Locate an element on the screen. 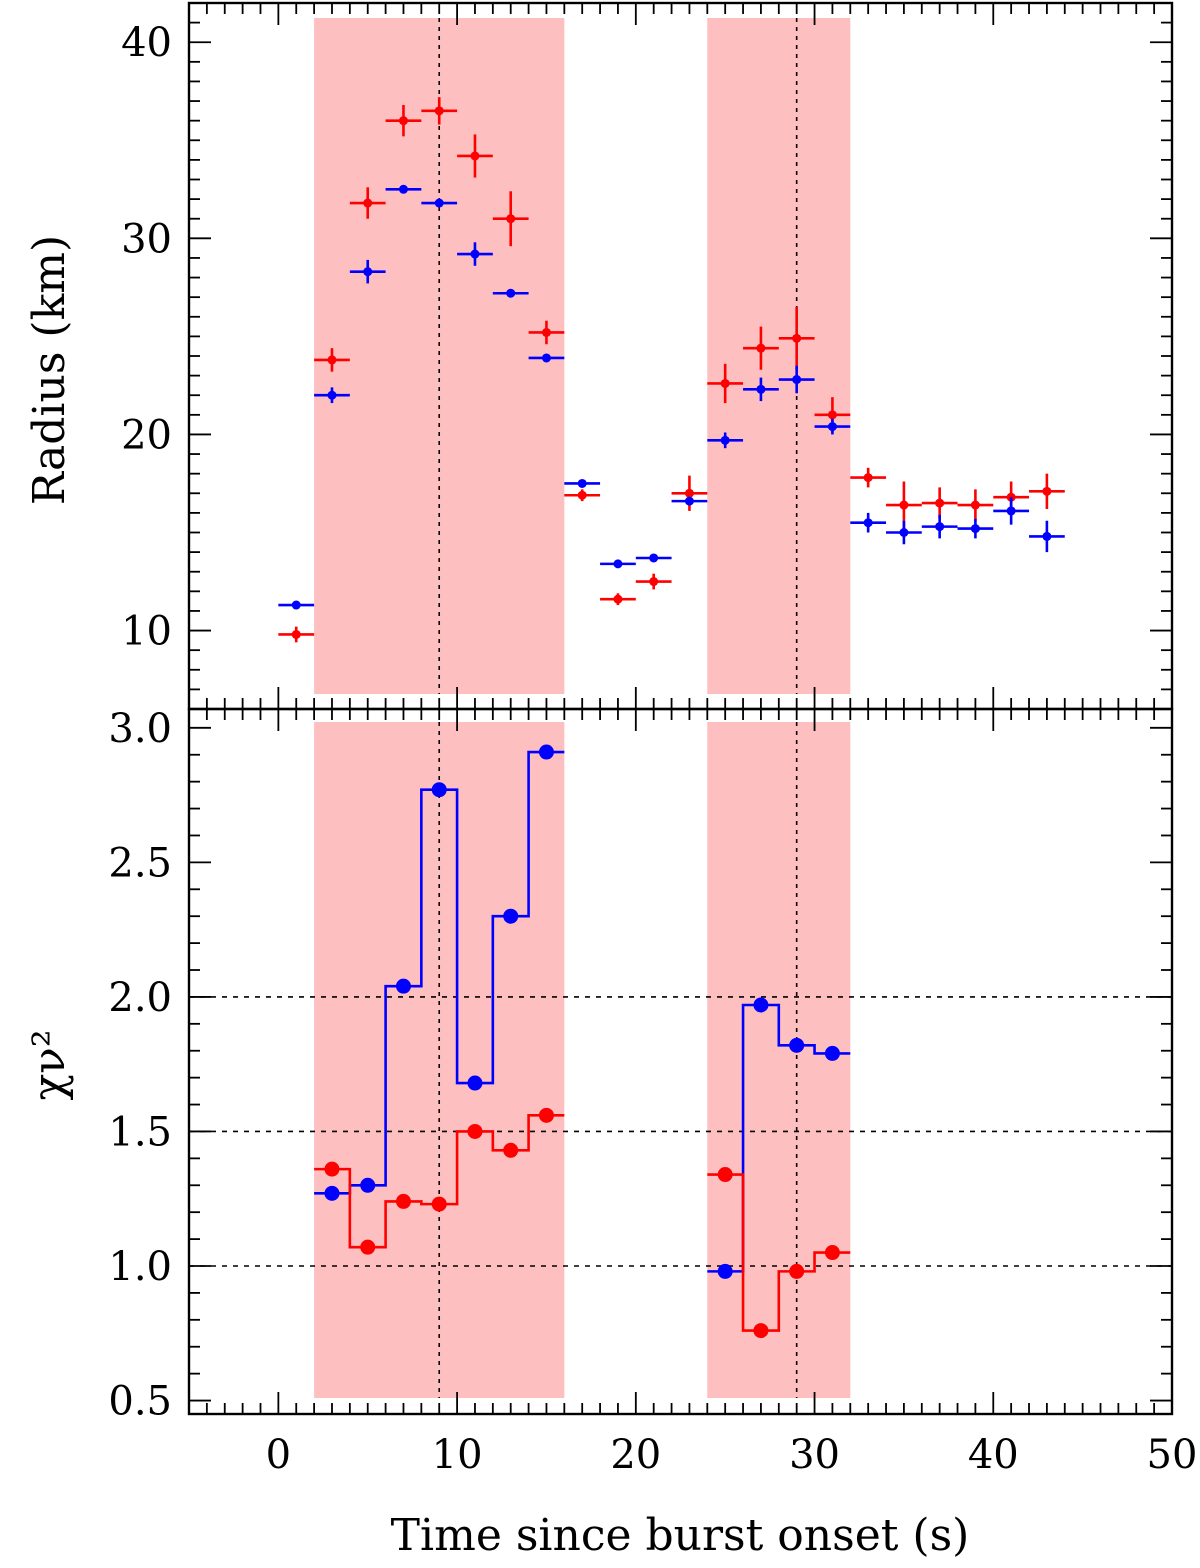 The width and height of the screenshot is (1200, 1568). top-y-tick-label-2: 30 is located at coordinates (146, 239).